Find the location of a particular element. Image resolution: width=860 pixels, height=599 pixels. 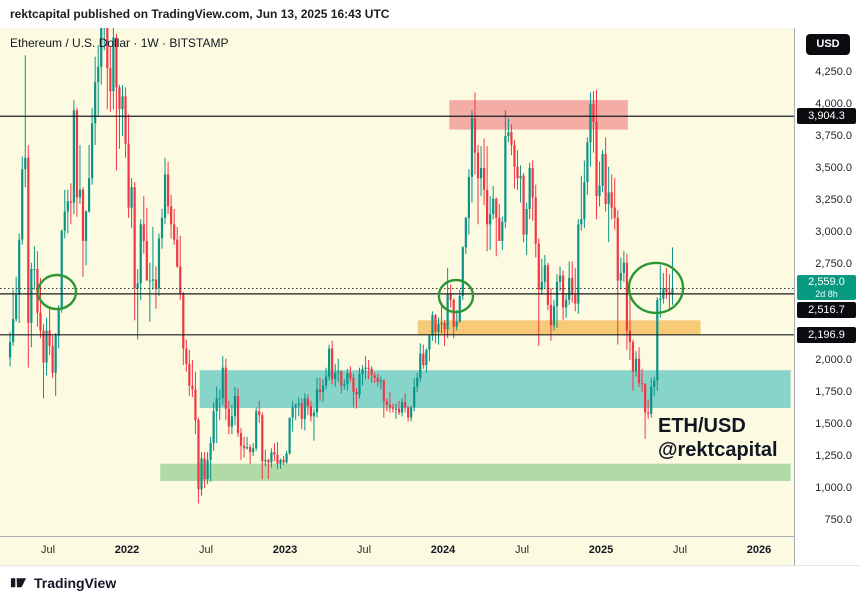

price-axis-label: 3,750.0 is located at coordinates (833, 136).